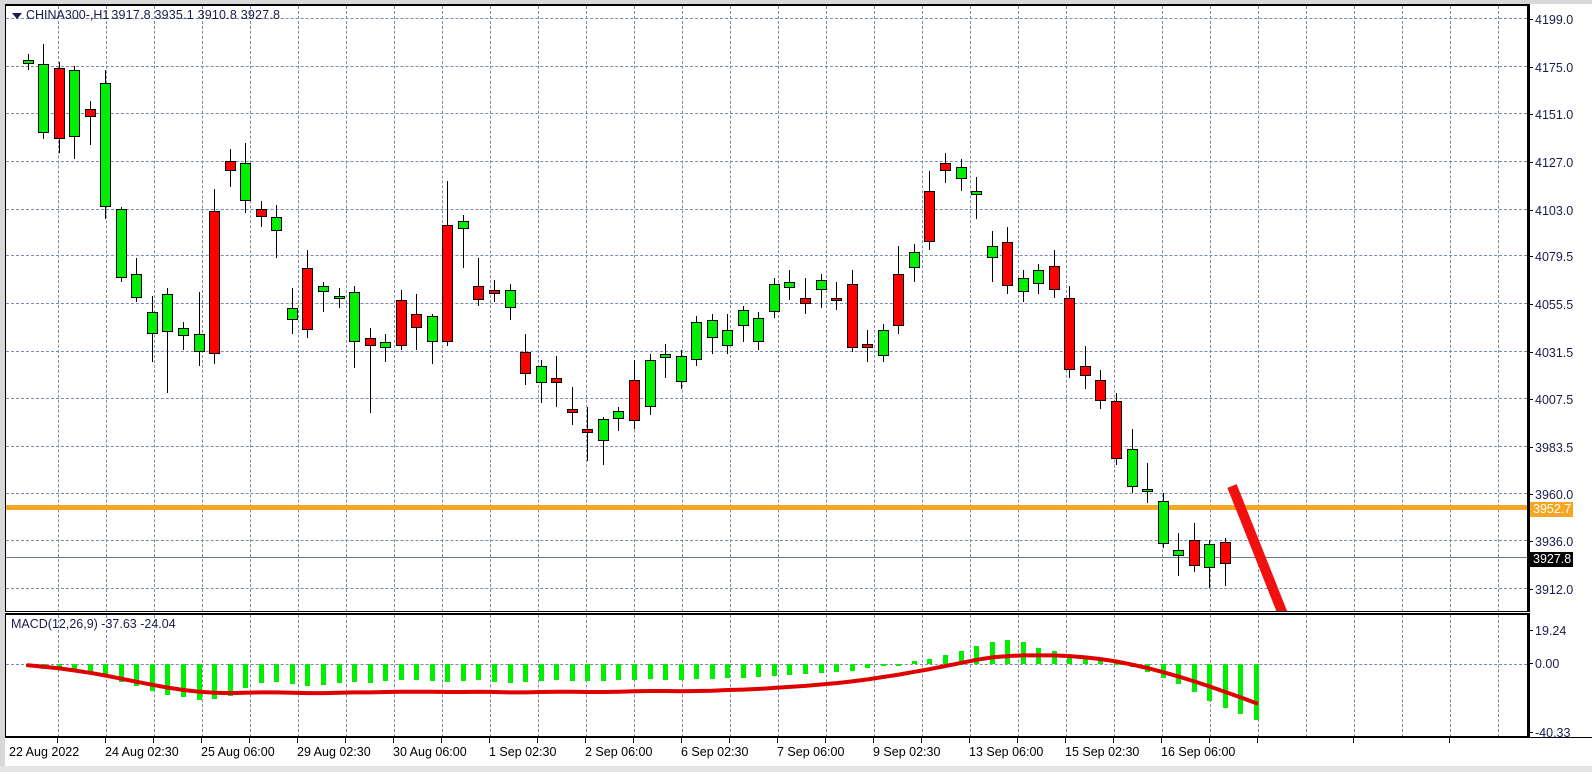  Describe the element at coordinates (1552, 510) in the screenshot. I see `price-level-tag: 3952.7` at that location.